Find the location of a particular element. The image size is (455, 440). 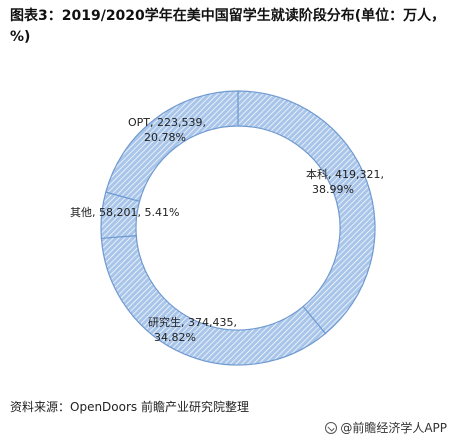

chart-title: 图表3：2019/2020学年在美中国留学生就读阶段分布(单位：万人，%) is located at coordinates (228, 26).